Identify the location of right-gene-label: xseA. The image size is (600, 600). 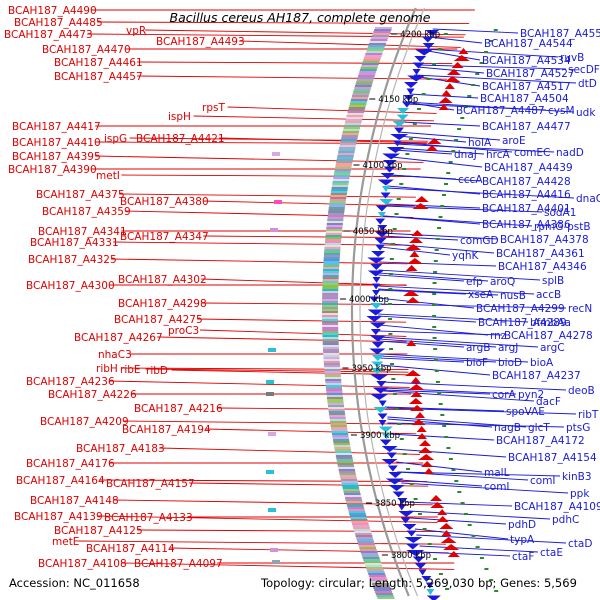
(481, 295).